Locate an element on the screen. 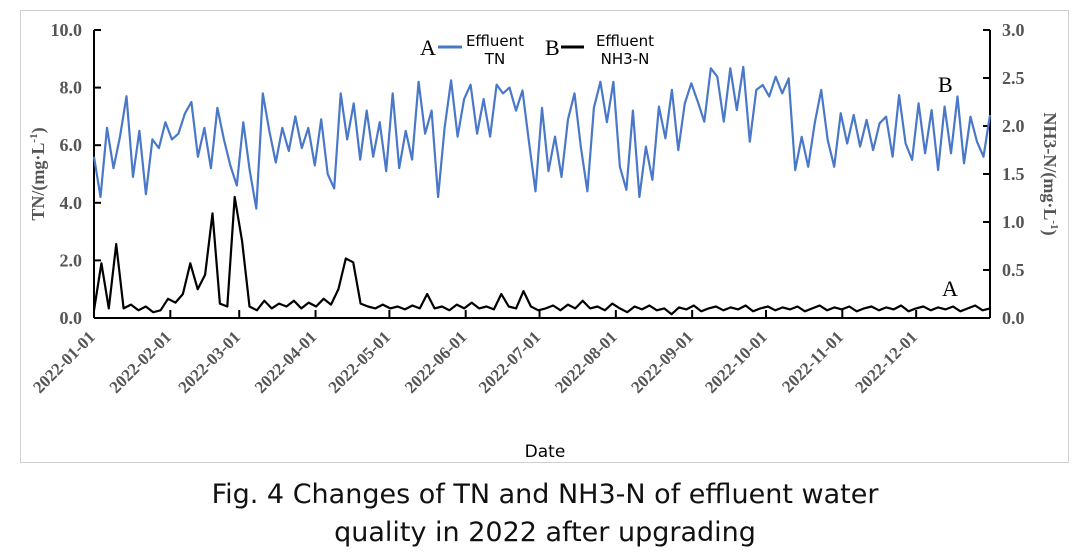  left-tick-label: 6.0 is located at coordinates (71, 145).